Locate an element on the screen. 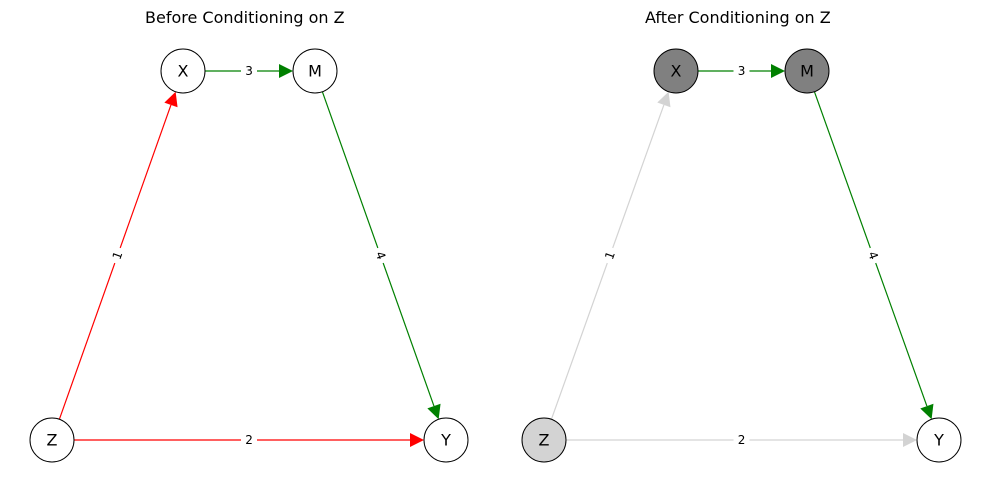  panel-title-after: After Conditioning on Z is located at coordinates (738, 17).